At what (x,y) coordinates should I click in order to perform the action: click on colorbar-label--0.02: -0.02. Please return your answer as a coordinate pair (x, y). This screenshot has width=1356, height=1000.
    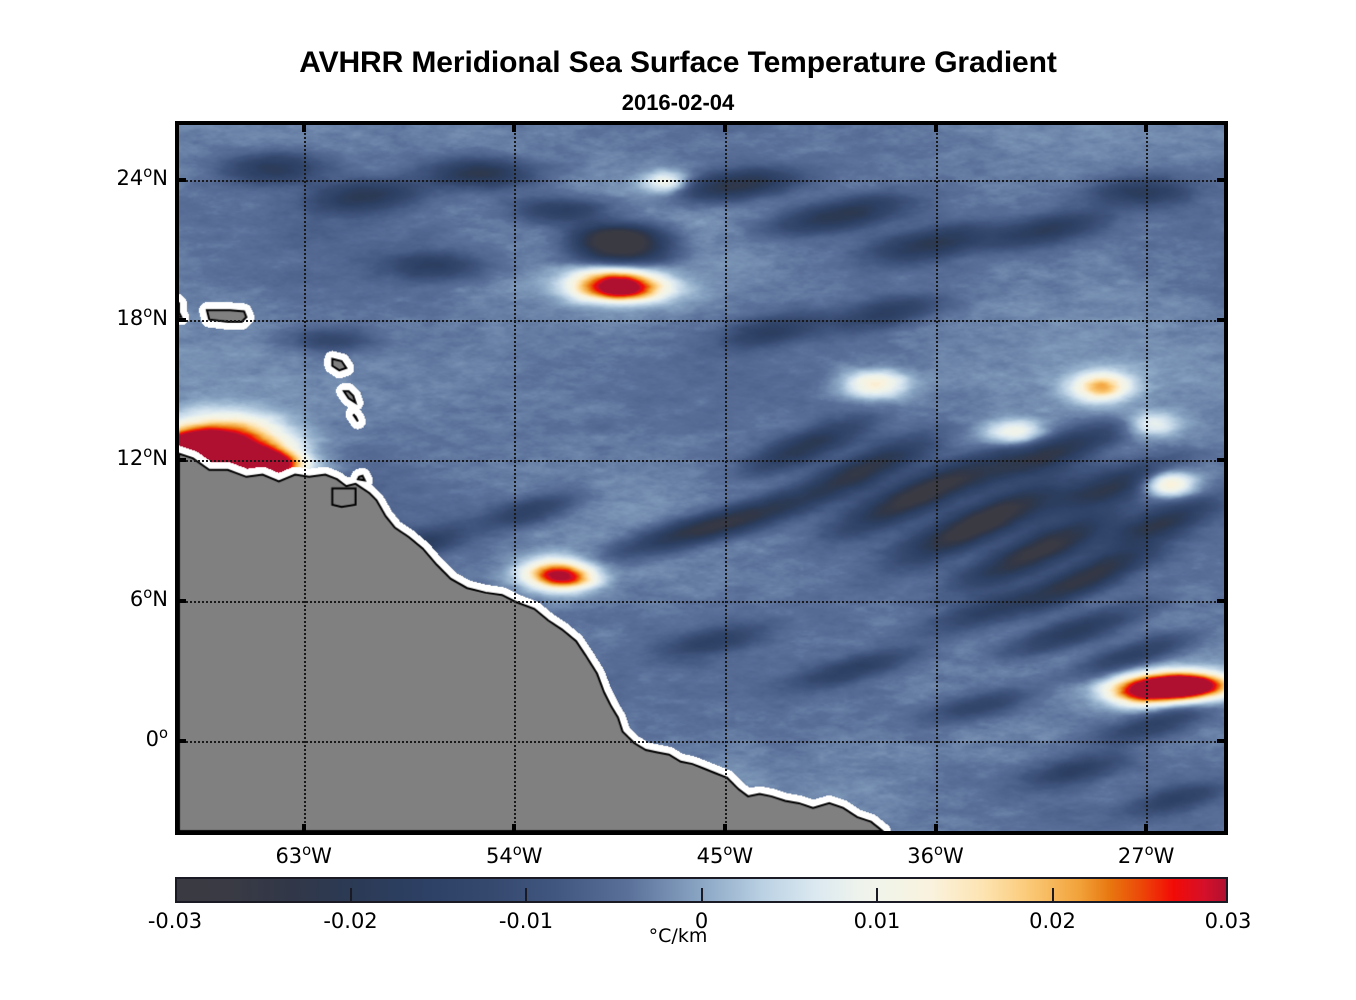
    Looking at the image, I should click on (350, 921).